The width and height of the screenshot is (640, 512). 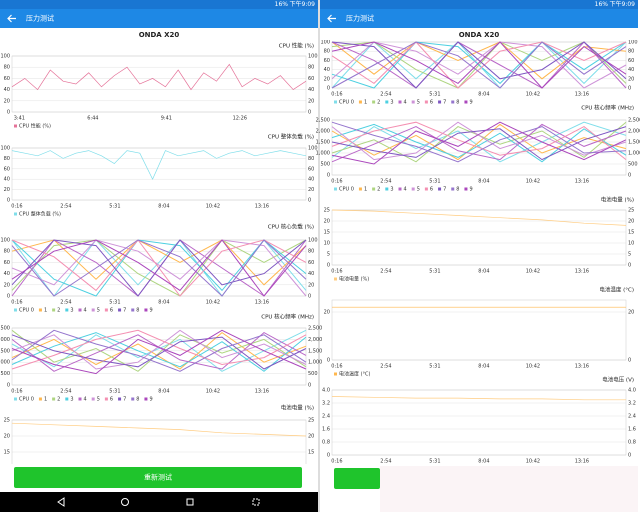 What do you see at coordinates (509, 489) in the screenshot?
I see `fade` at bounding box center [509, 489].